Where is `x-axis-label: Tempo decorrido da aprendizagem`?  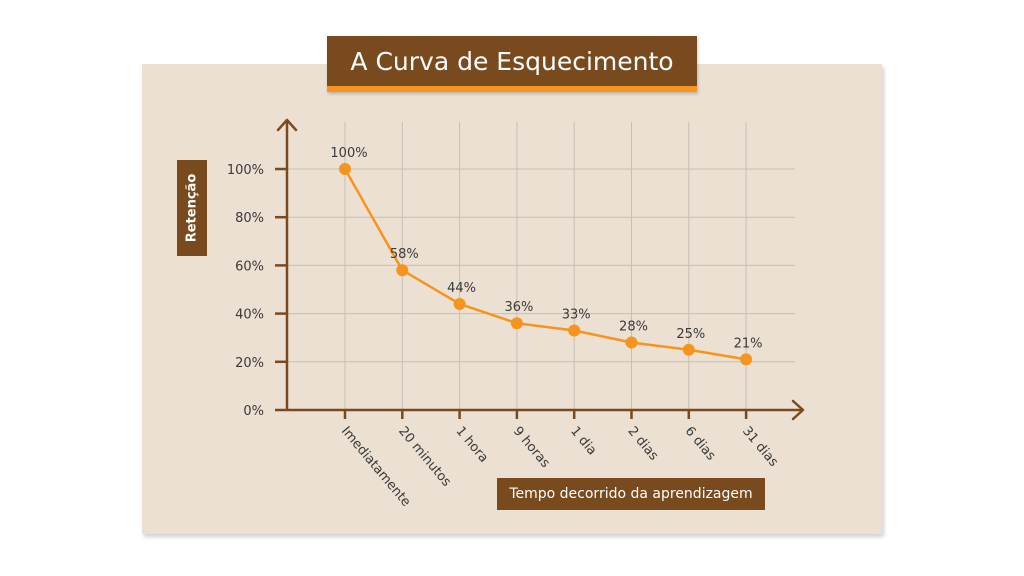 x-axis-label: Tempo decorrido da aprendizagem is located at coordinates (631, 494).